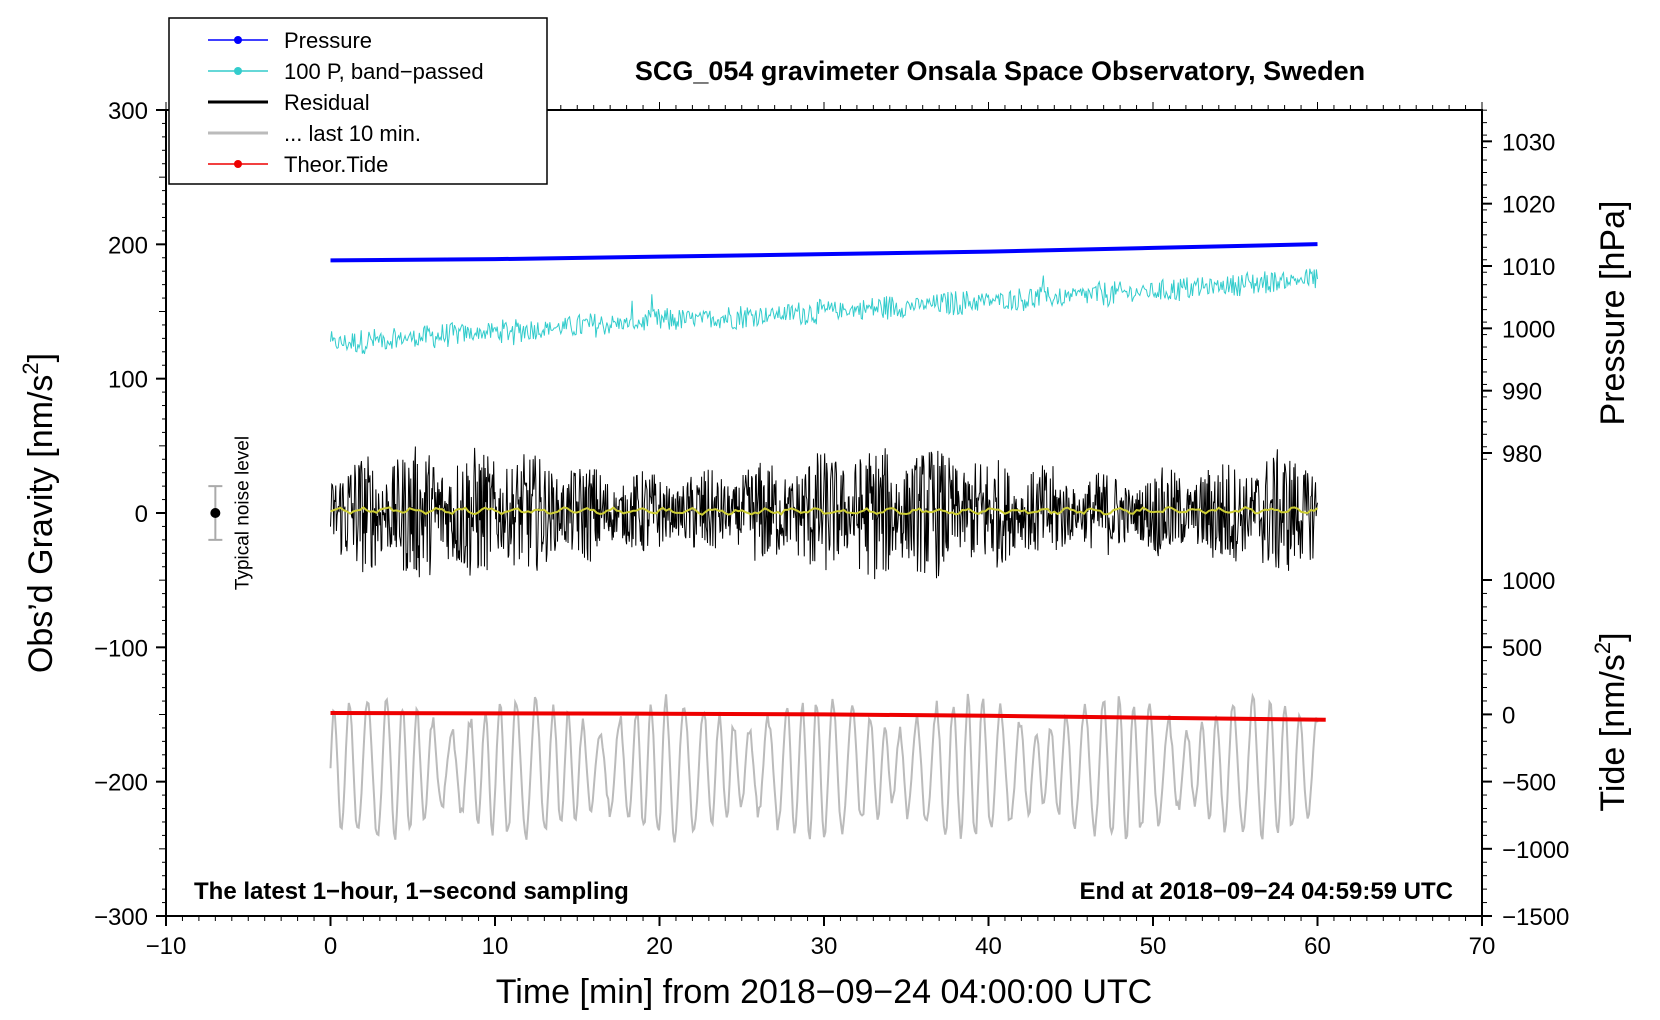  Describe the element at coordinates (411, 891) in the screenshot. I see `footnote-sampling: The latest 1−hour, 1−second sampling` at that location.